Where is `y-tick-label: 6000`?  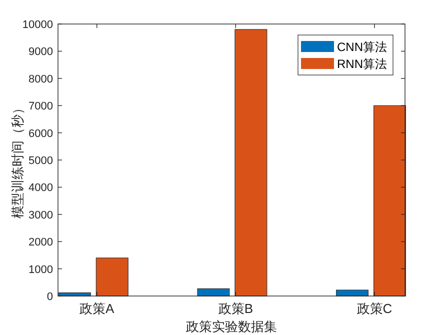 y-tick-label: 6000 is located at coordinates (40, 134).